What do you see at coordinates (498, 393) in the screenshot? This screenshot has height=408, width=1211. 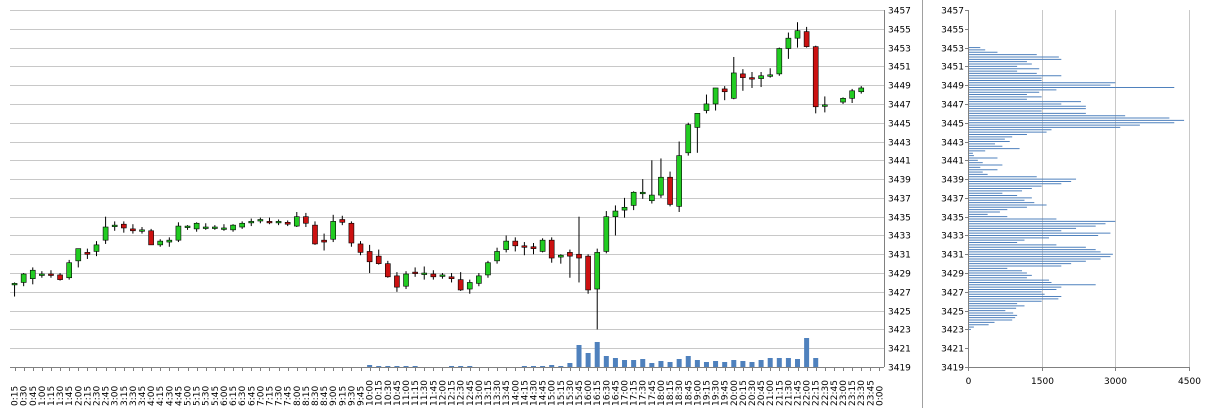 I see `x-tick-label: 13:30` at bounding box center [498, 393].